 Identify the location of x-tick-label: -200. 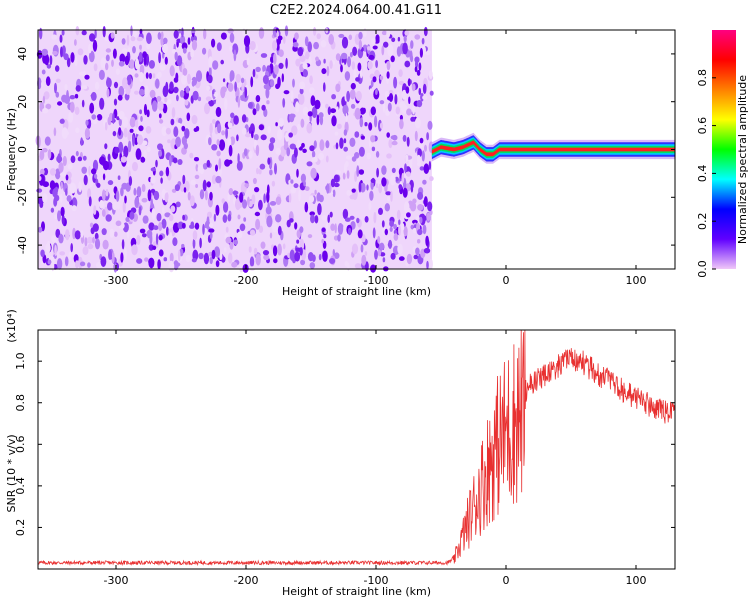
(246, 280).